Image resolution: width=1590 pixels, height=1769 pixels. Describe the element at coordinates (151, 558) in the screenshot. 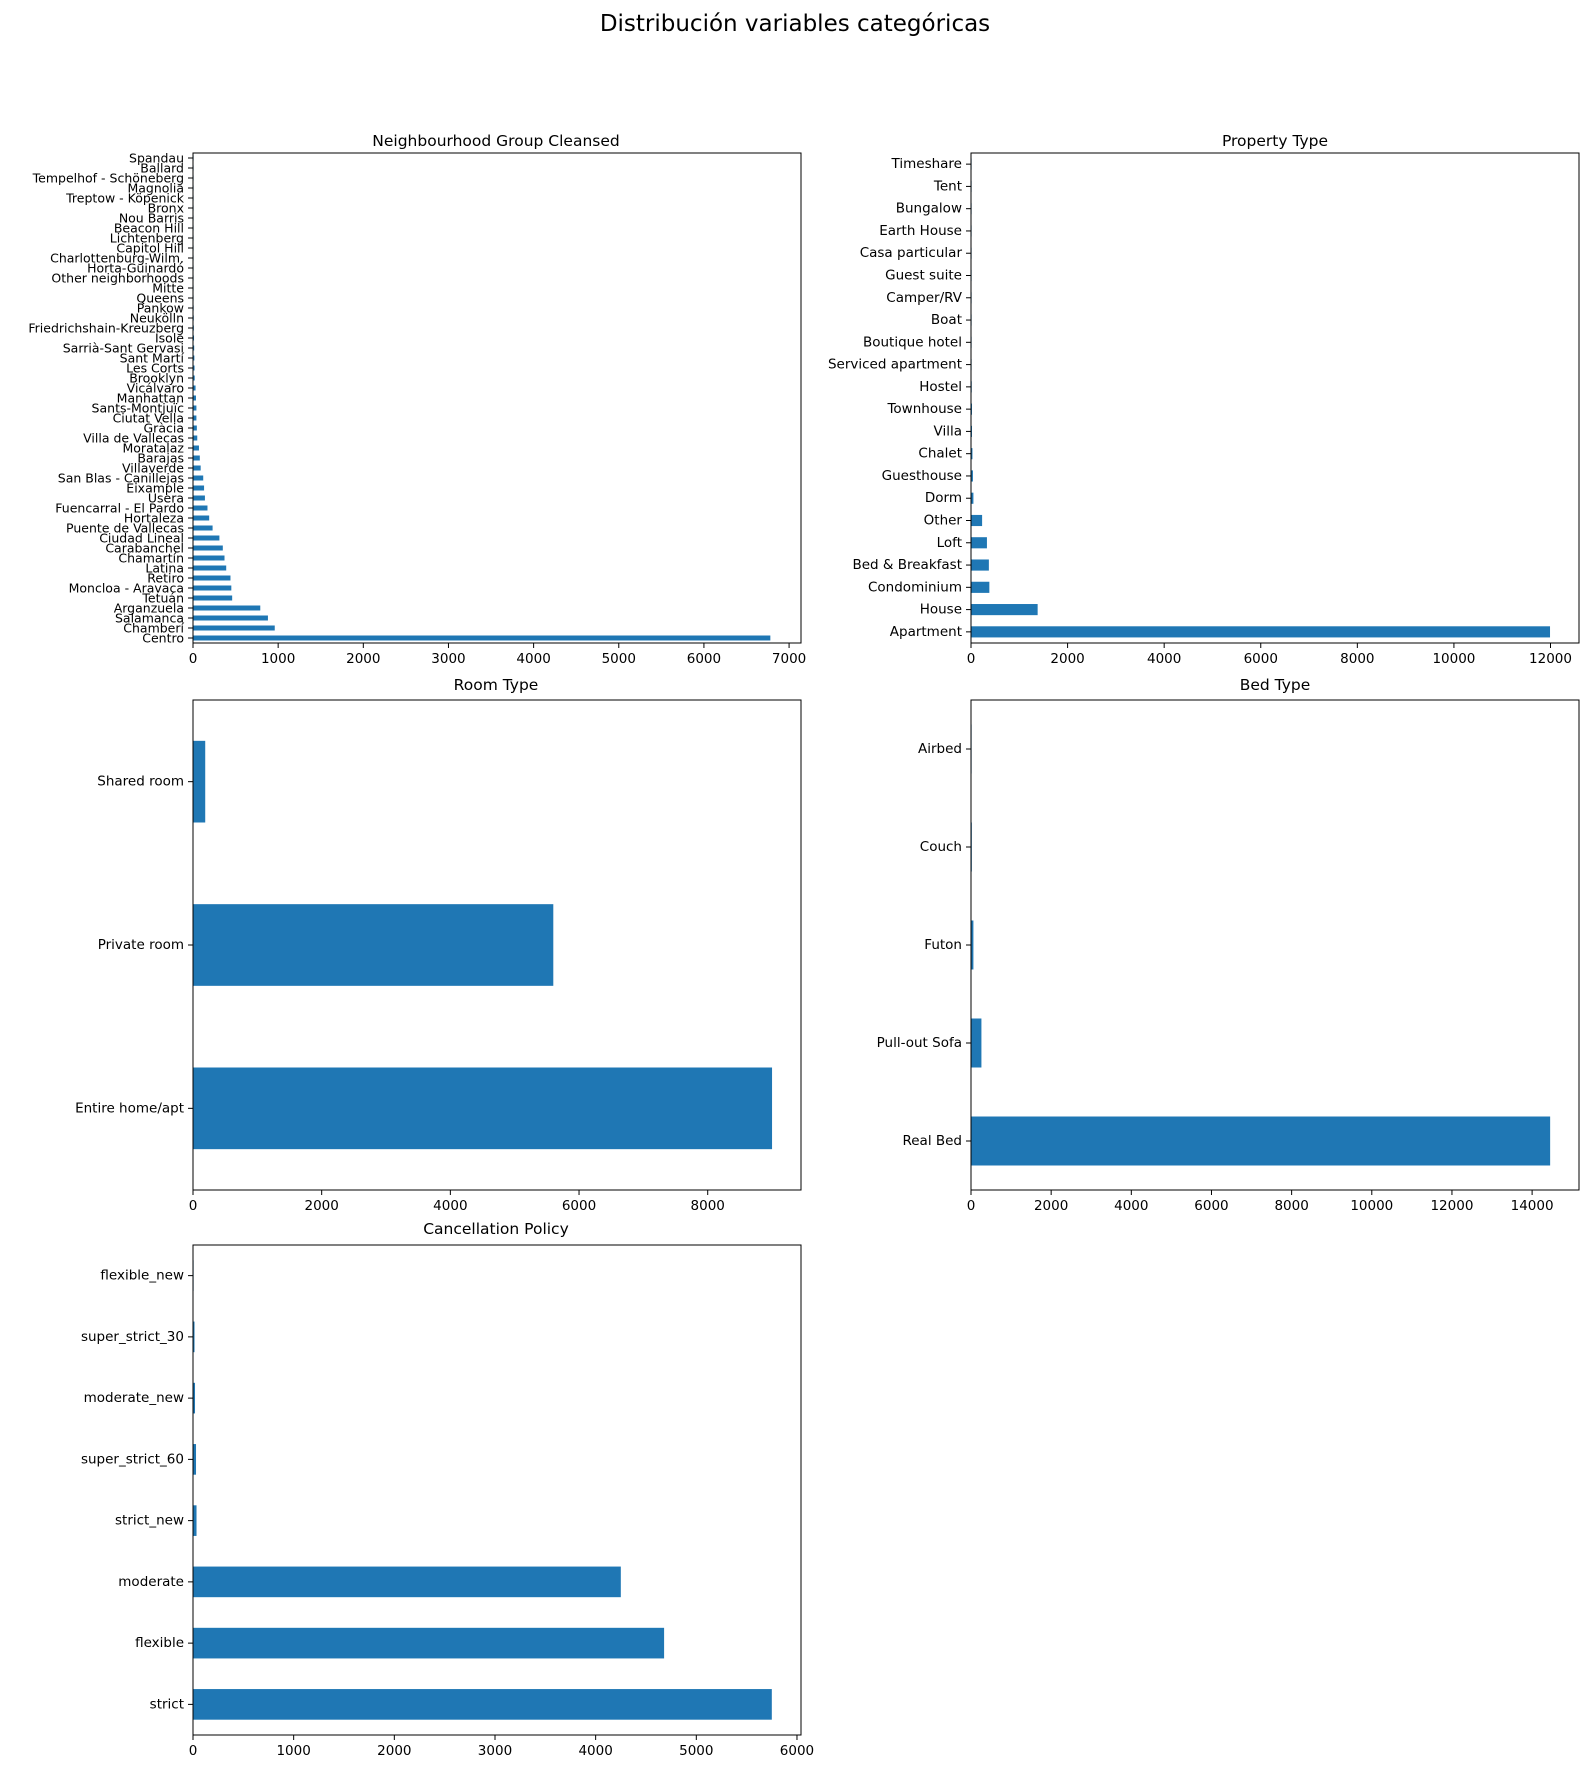

I see `y-tick-label: Chamartín` at that location.